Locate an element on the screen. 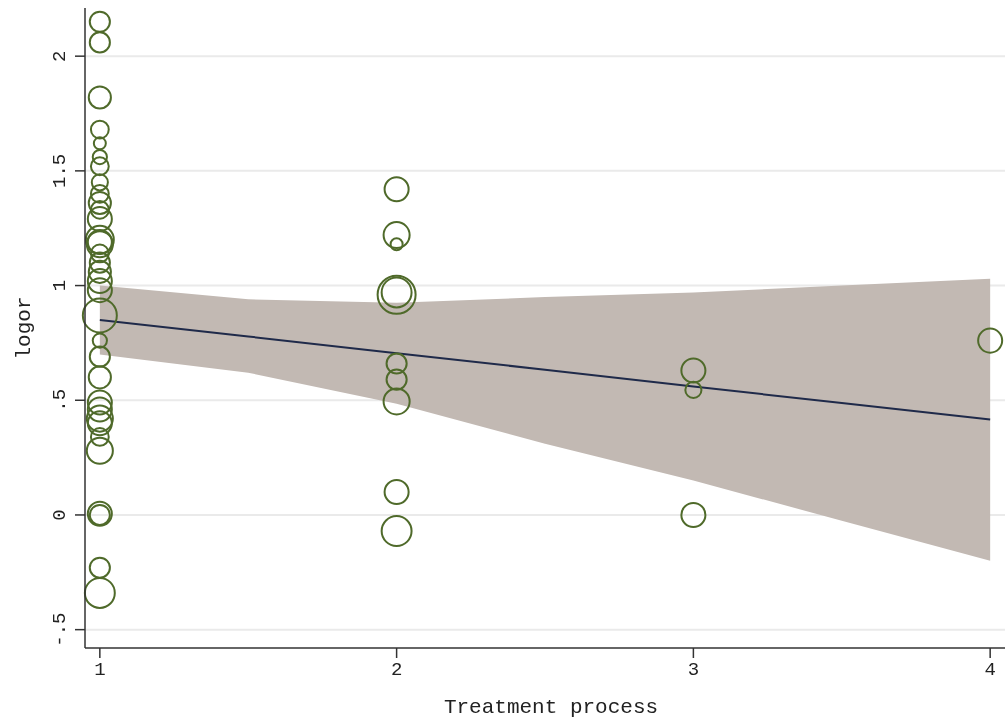 This screenshot has width=1008, height=725. y-axis-title: logor is located at coordinates (24, 328).